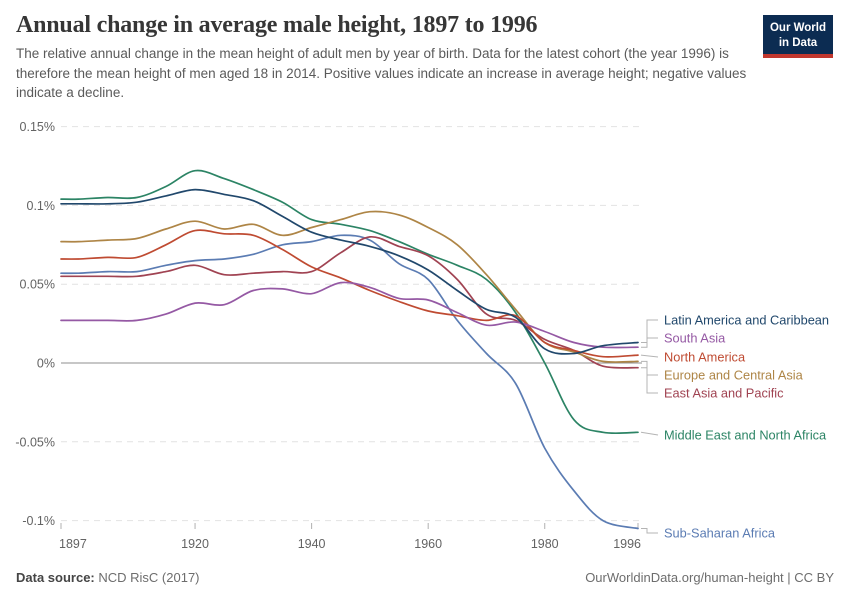  I want to click on series-line-north-america, so click(349, 293).